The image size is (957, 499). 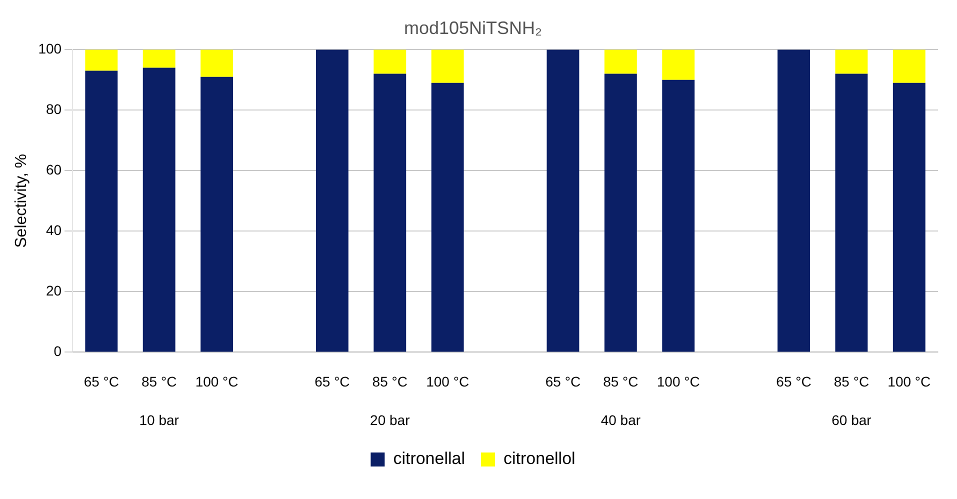 I want to click on chart-title: mod105NiTSNH₂, so click(x=473, y=28).